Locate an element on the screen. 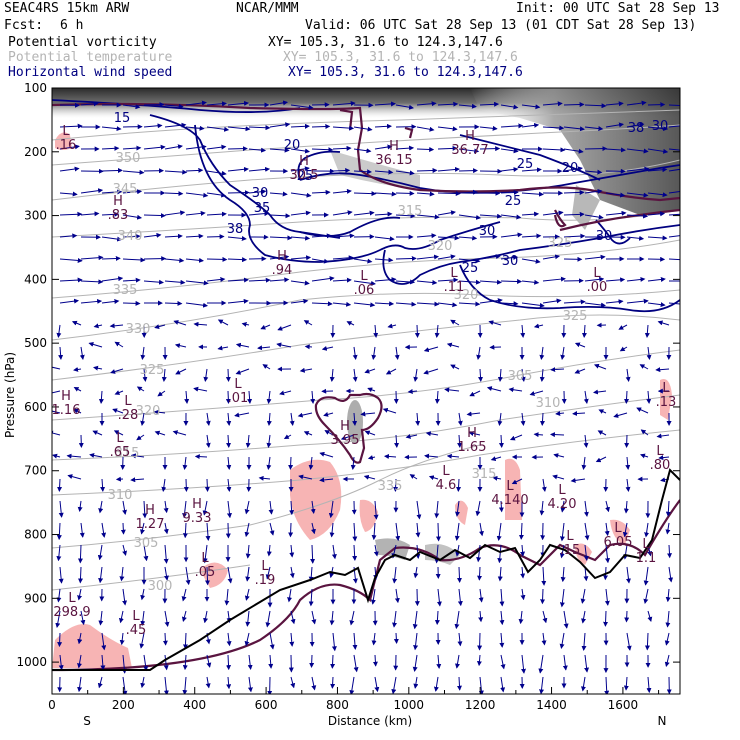 This screenshot has height=740, width=740. y-tick-label: 800 is located at coordinates (35, 535).